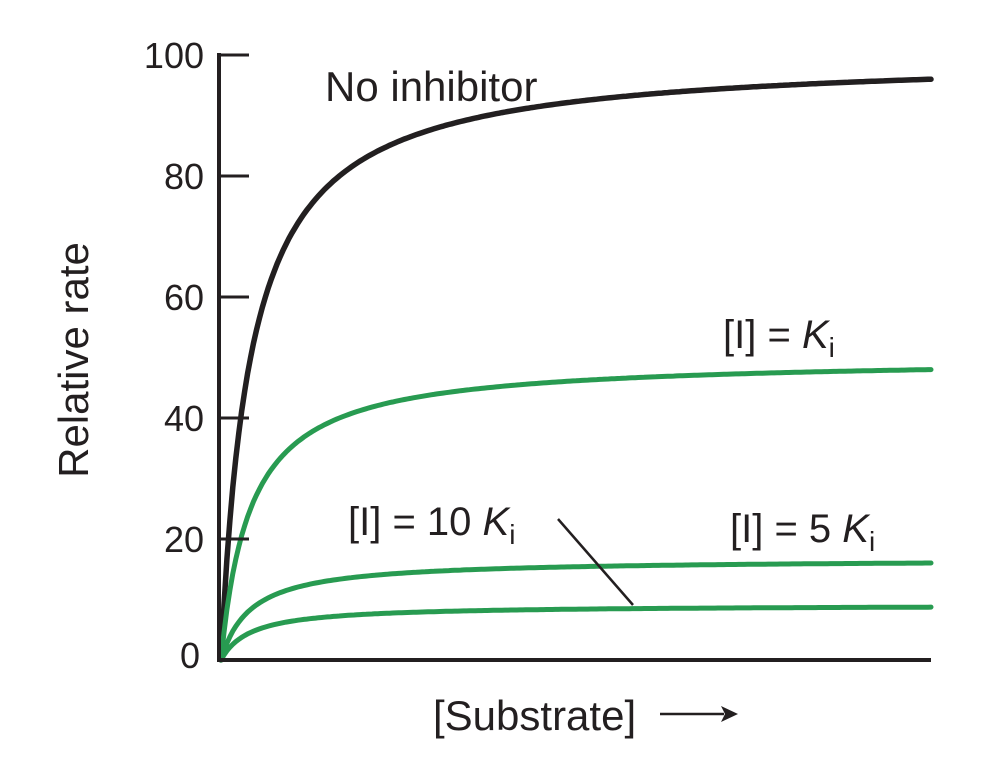  What do you see at coordinates (497, 522) in the screenshot?
I see `ki10-label-symbol: K` at bounding box center [497, 522].